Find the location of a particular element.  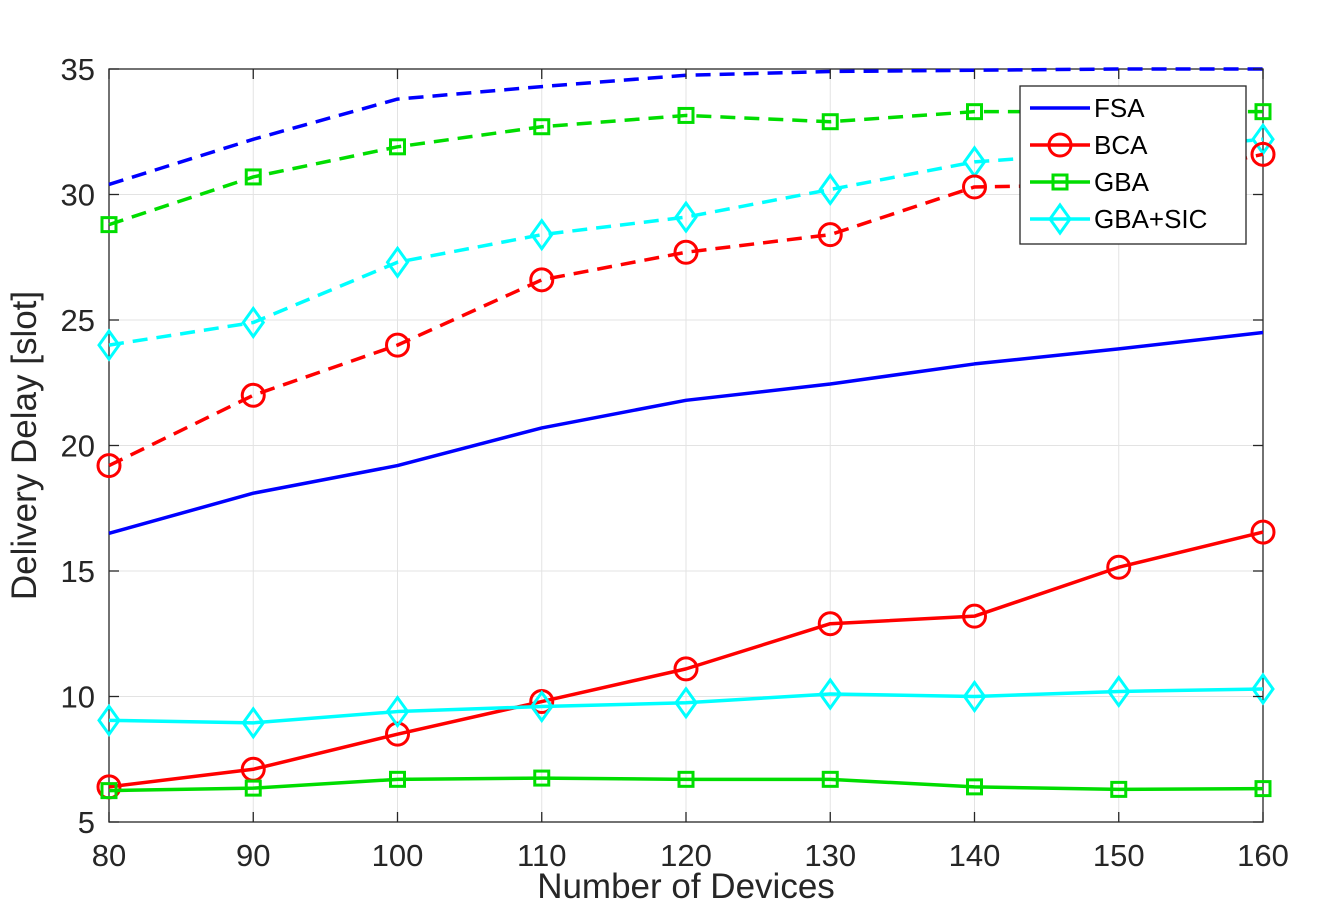

x-tick-label: 160 is located at coordinates (1263, 855).